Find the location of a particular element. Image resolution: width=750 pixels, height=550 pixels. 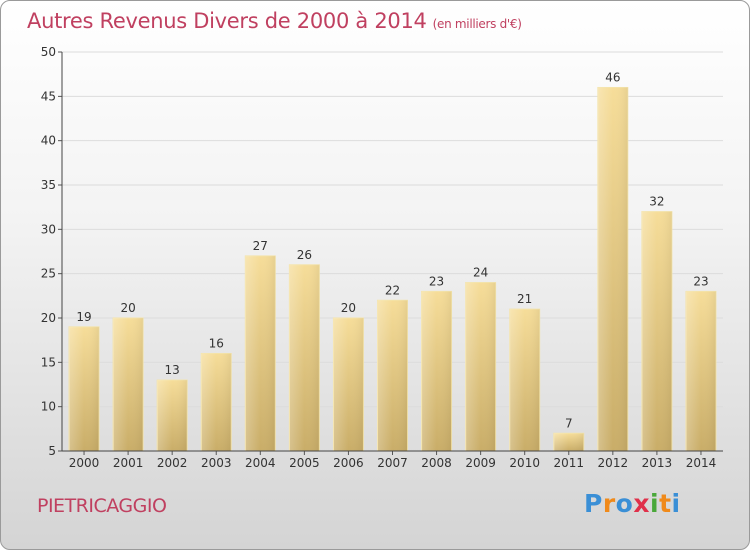

tick-label-x-2006: 2006 is located at coordinates (348, 463).